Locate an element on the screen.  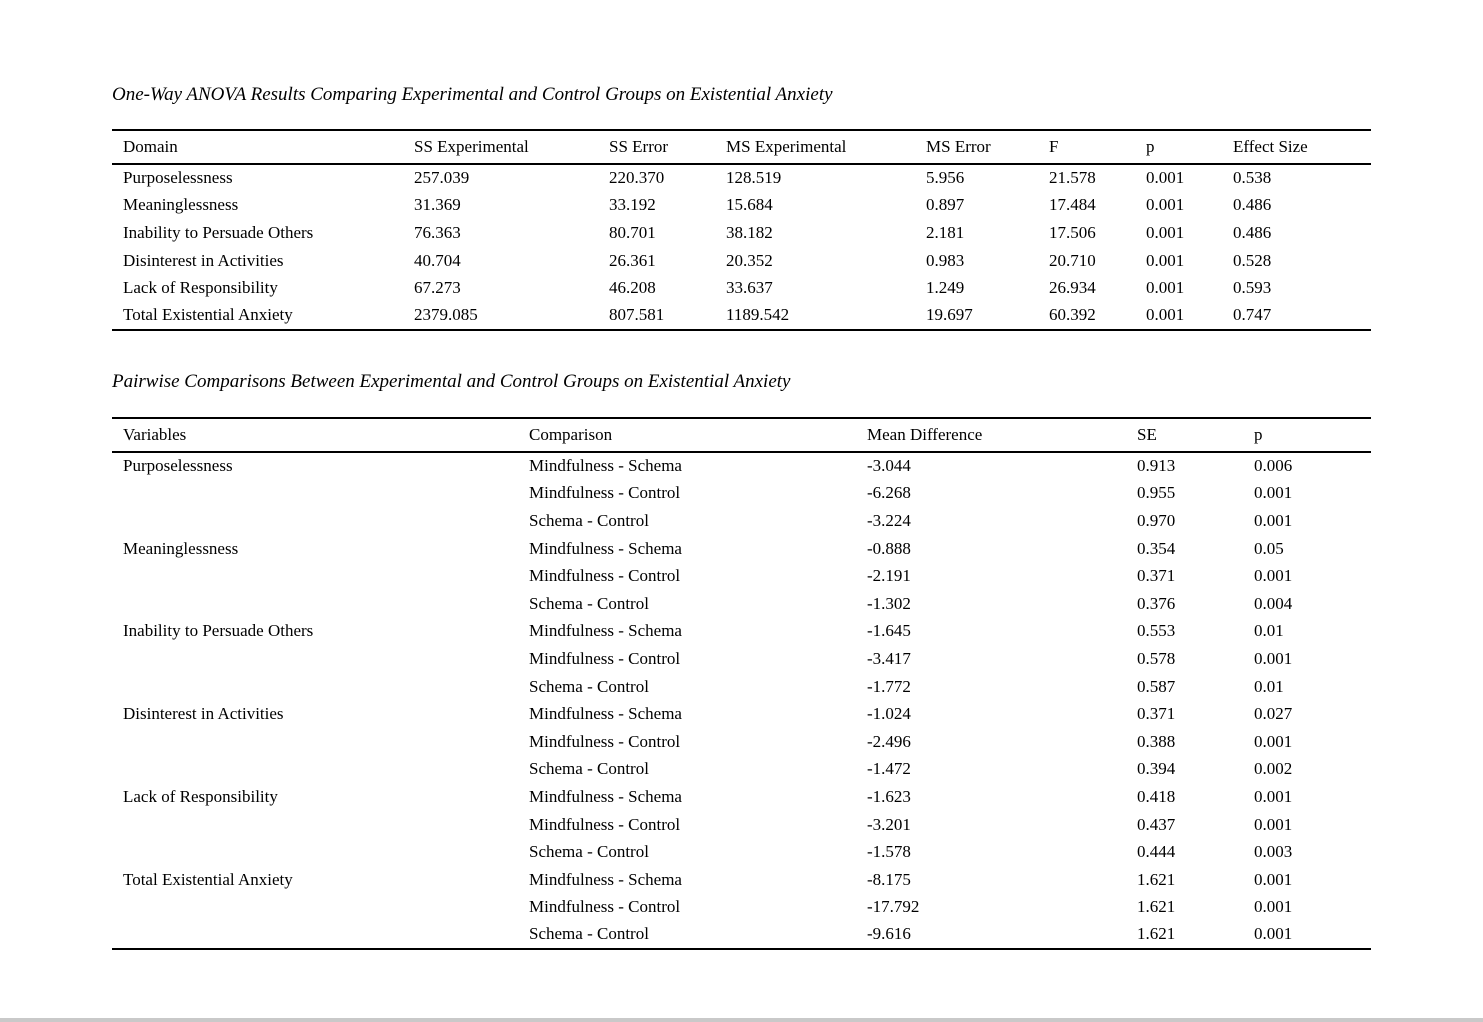
table-cell: -2.496 is located at coordinates (889, 741).